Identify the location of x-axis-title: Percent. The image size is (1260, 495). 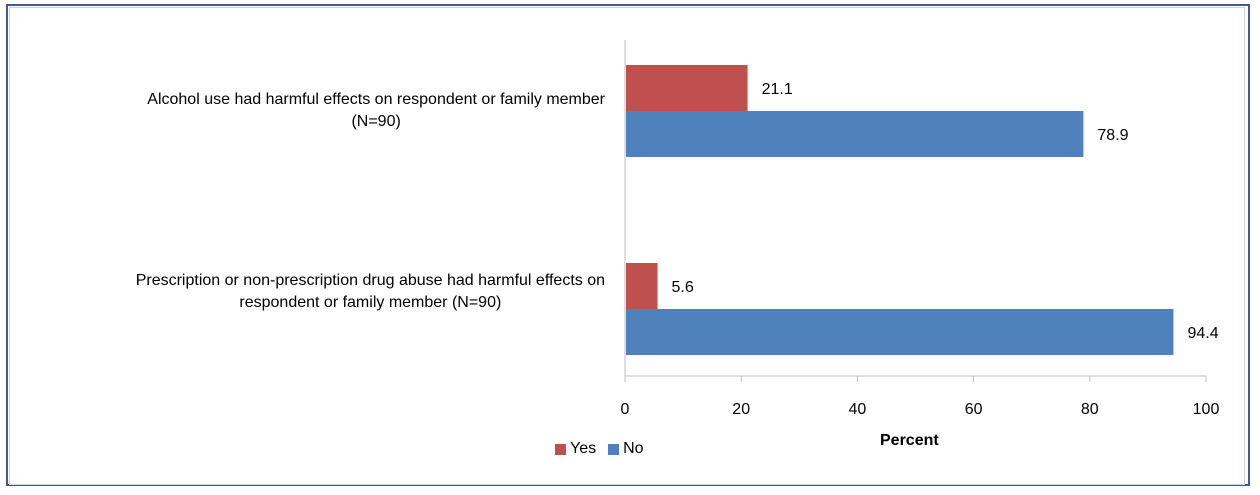
(909, 440).